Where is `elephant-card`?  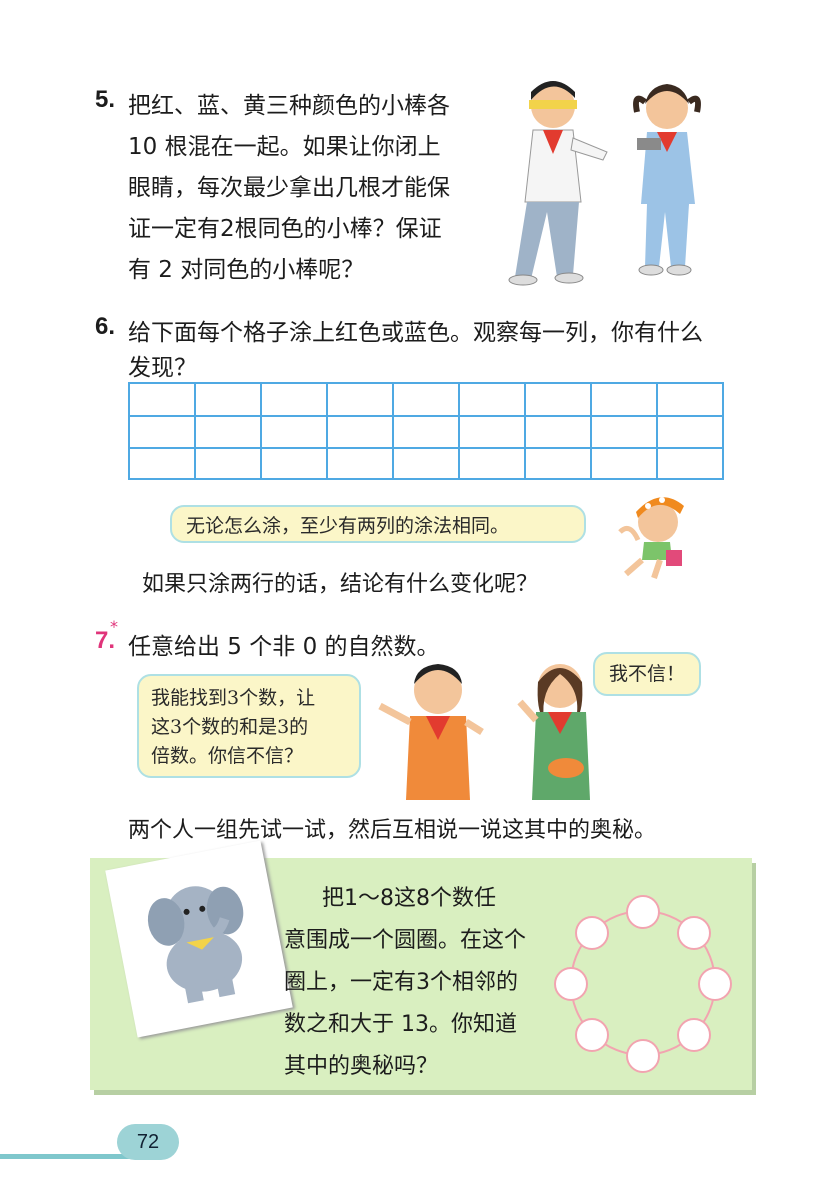
elephant-card is located at coordinates (199, 939).